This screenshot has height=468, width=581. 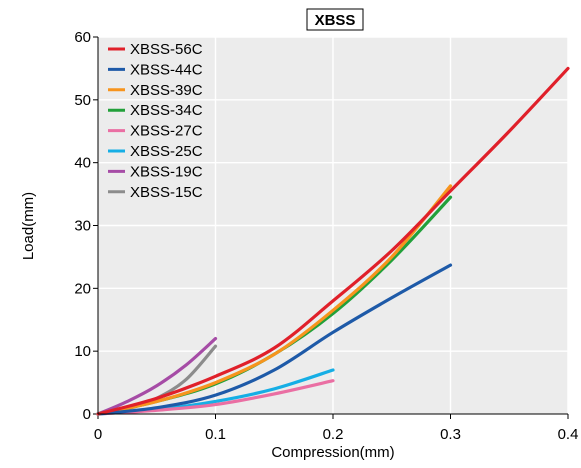 I want to click on y-tick-labels: 0 10 20 30 40 50 60, so click(x=82, y=226).